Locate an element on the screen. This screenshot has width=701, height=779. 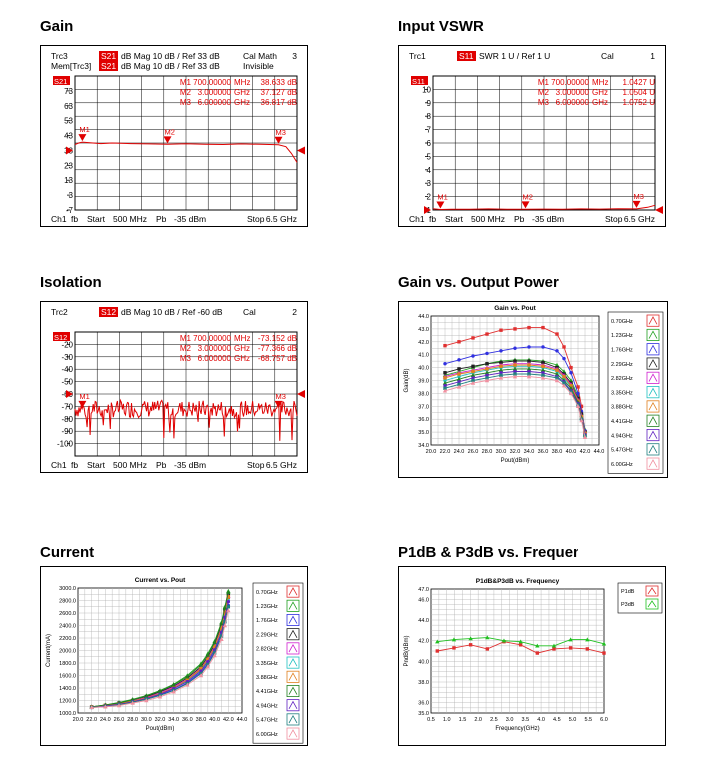
y-tick-label: 13 is located at coordinates (68, 180).